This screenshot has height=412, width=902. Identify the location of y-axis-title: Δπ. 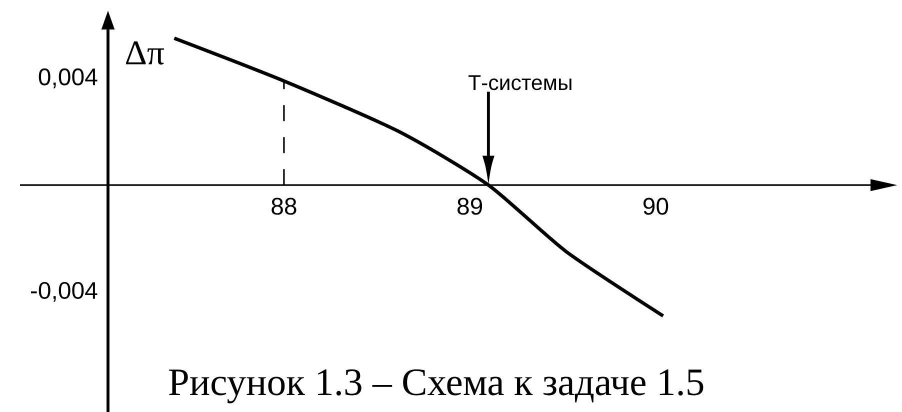
(145, 53).